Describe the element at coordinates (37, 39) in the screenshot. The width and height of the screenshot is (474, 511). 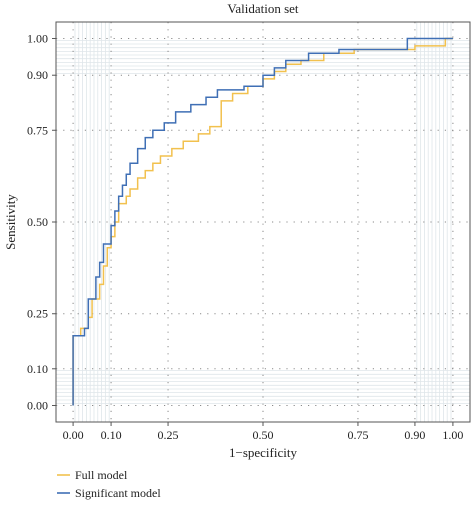
I see `y-tick-label: 1.00` at that location.